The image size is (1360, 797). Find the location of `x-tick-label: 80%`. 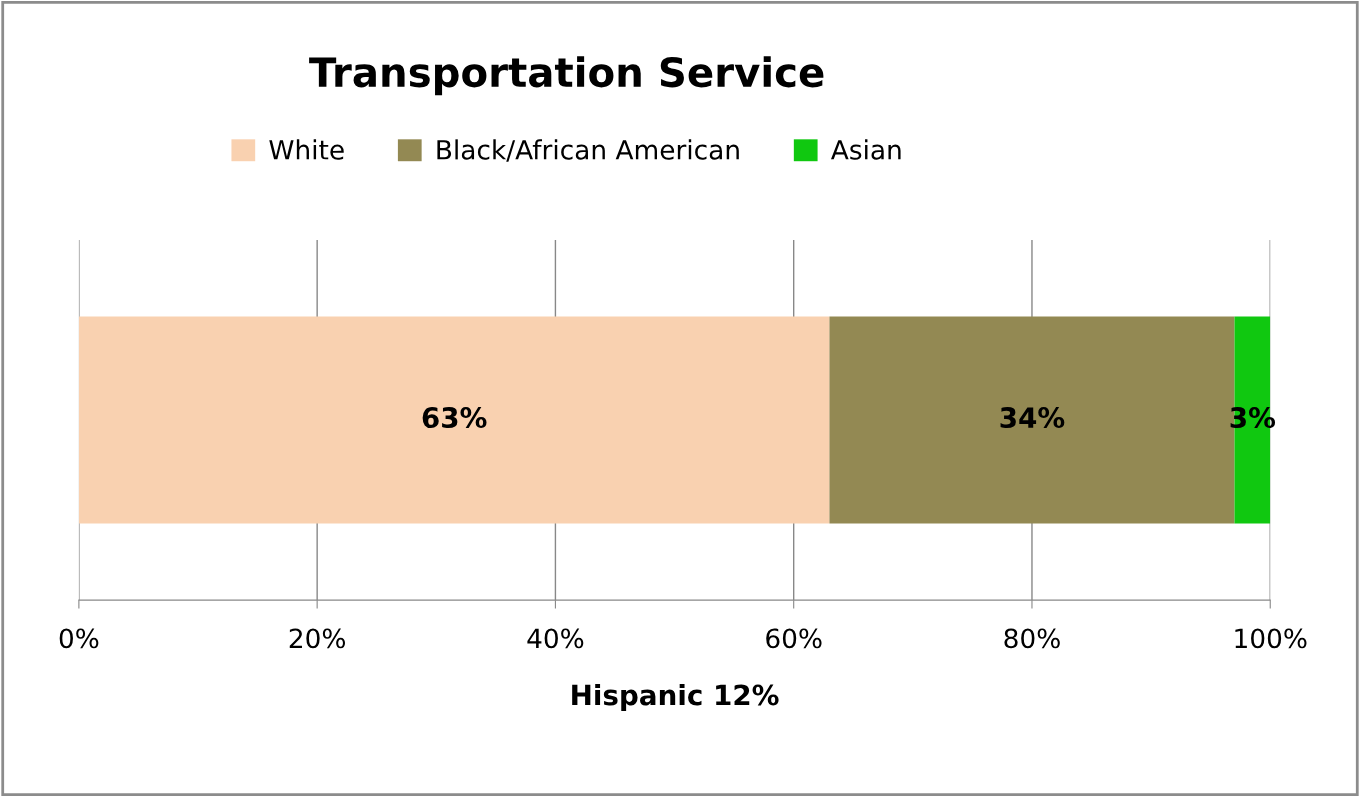

x-tick-label: 80% is located at coordinates (1032, 638).